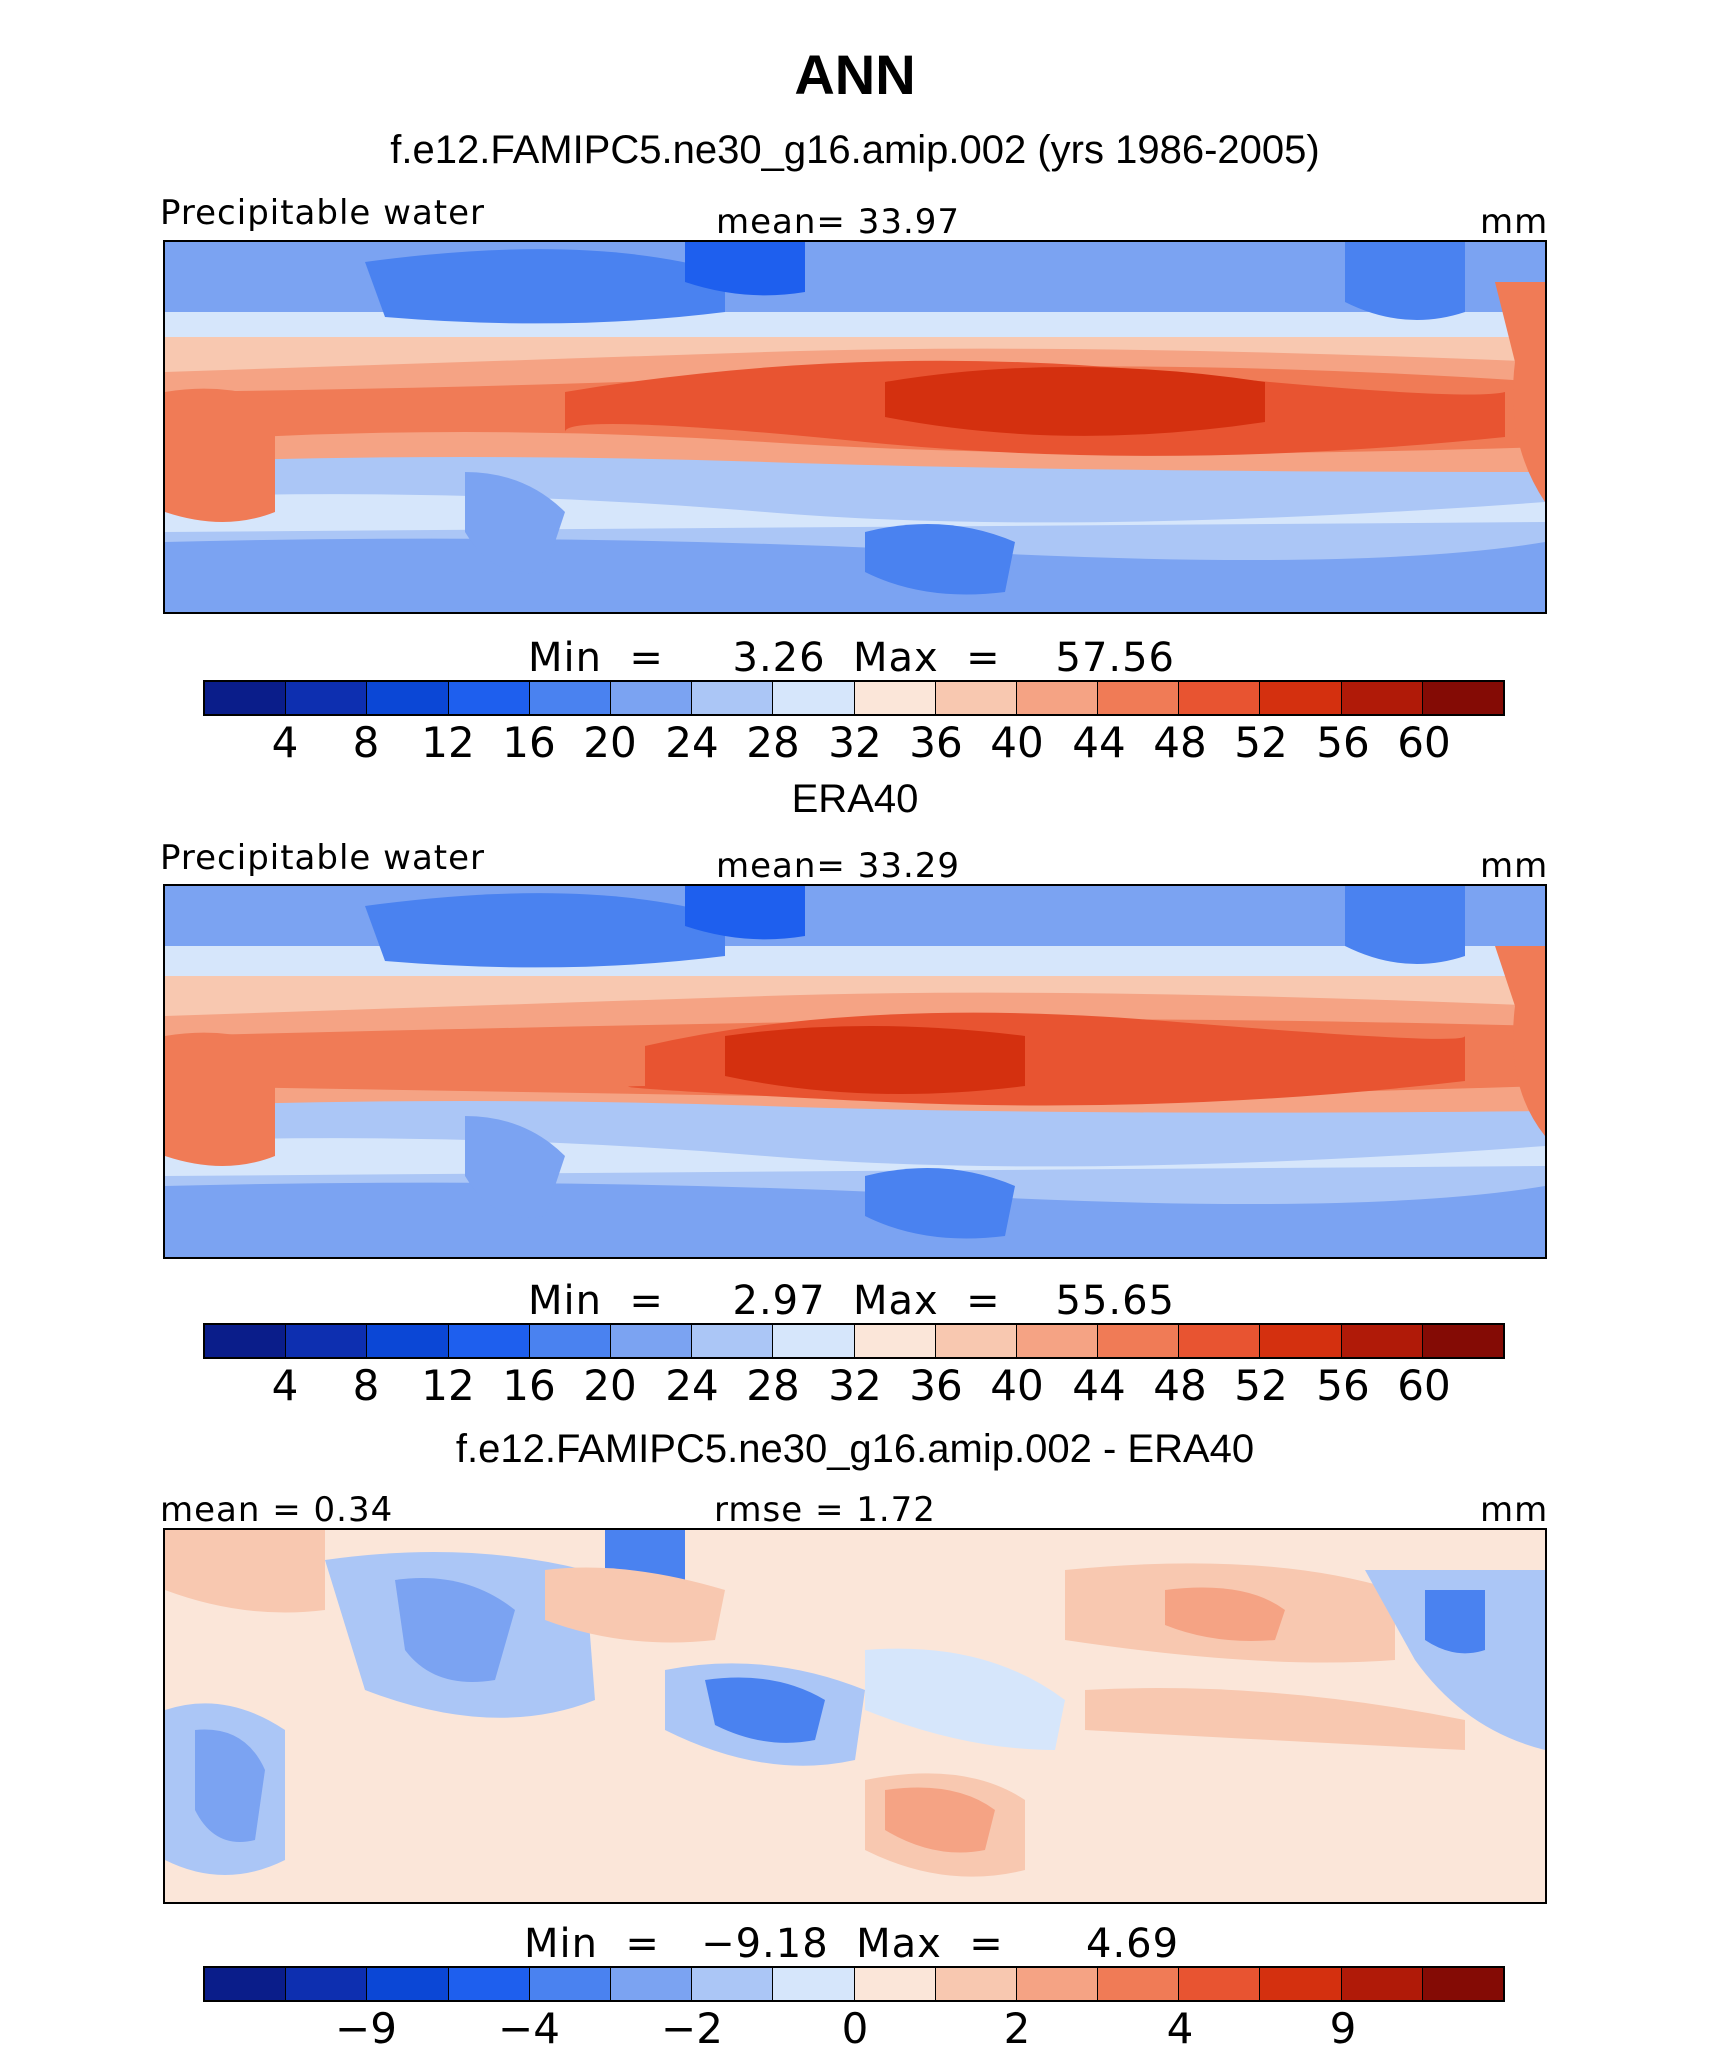 Image resolution: width=1710 pixels, height=2053 pixels. I want to click on panel2-minmax: Min = 2.97 Max = 55.65, so click(851, 1301).